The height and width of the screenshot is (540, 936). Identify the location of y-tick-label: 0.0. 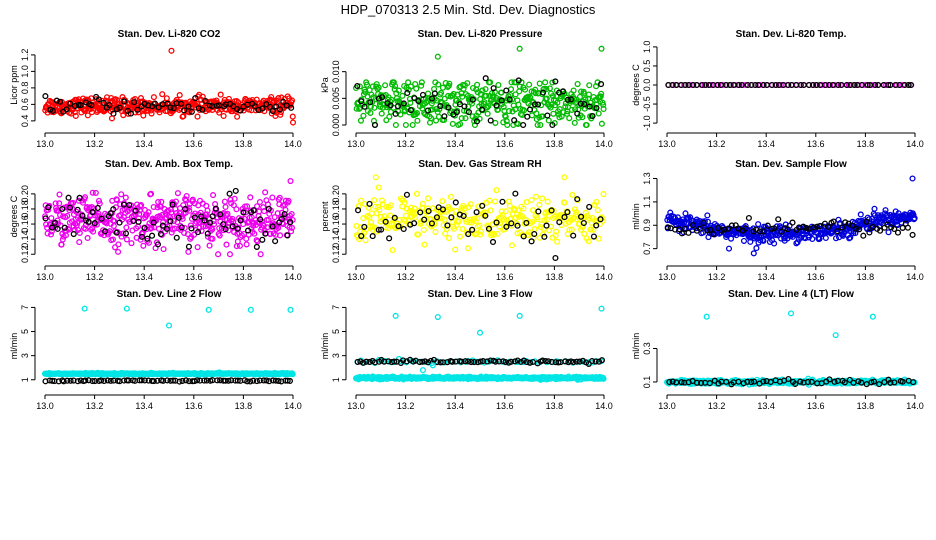
(647, 85).